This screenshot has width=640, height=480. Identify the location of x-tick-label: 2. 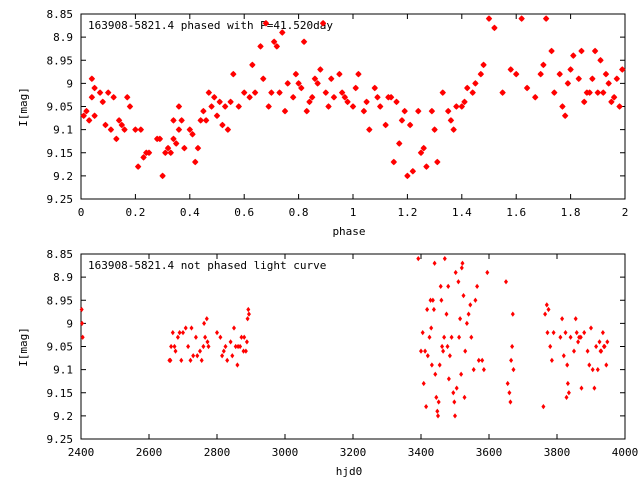
(625, 212).